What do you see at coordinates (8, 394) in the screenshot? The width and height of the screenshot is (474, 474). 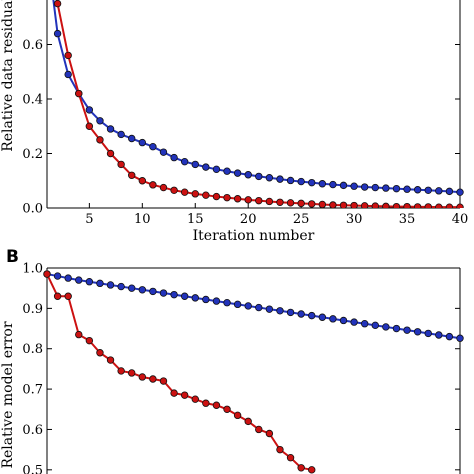 I see `panel-b-y-axis-title: Relative model error` at bounding box center [8, 394].